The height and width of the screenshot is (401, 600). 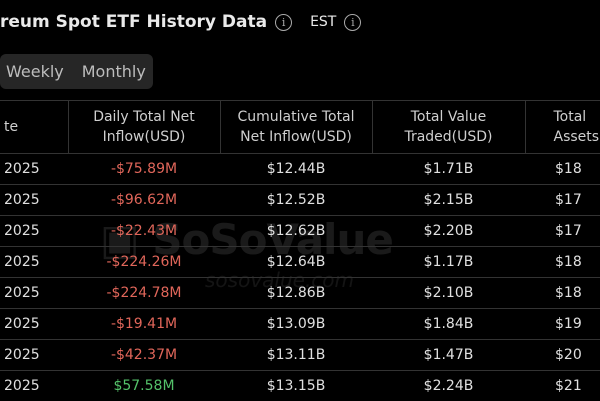 I want to click on table-row: 2025-$75.89M$12.44B$1.71B$18, so click(x=300, y=169).